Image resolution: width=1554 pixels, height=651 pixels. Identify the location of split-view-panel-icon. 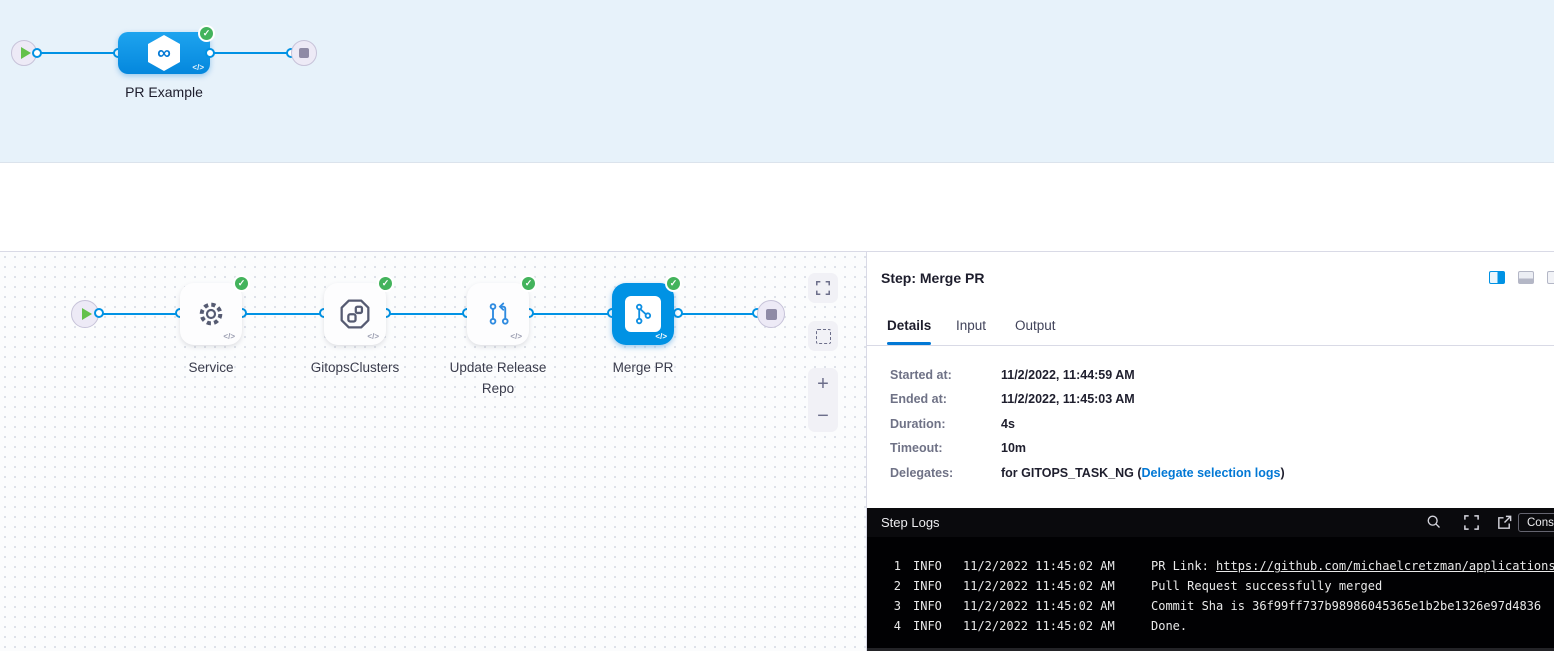
(1550, 277).